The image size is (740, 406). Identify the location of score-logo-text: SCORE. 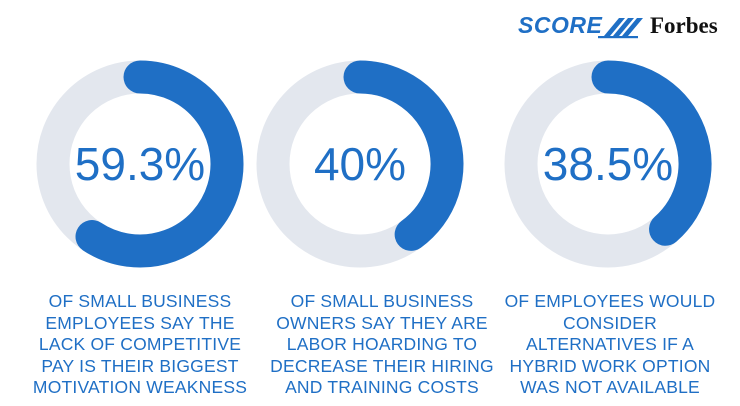
(560, 25).